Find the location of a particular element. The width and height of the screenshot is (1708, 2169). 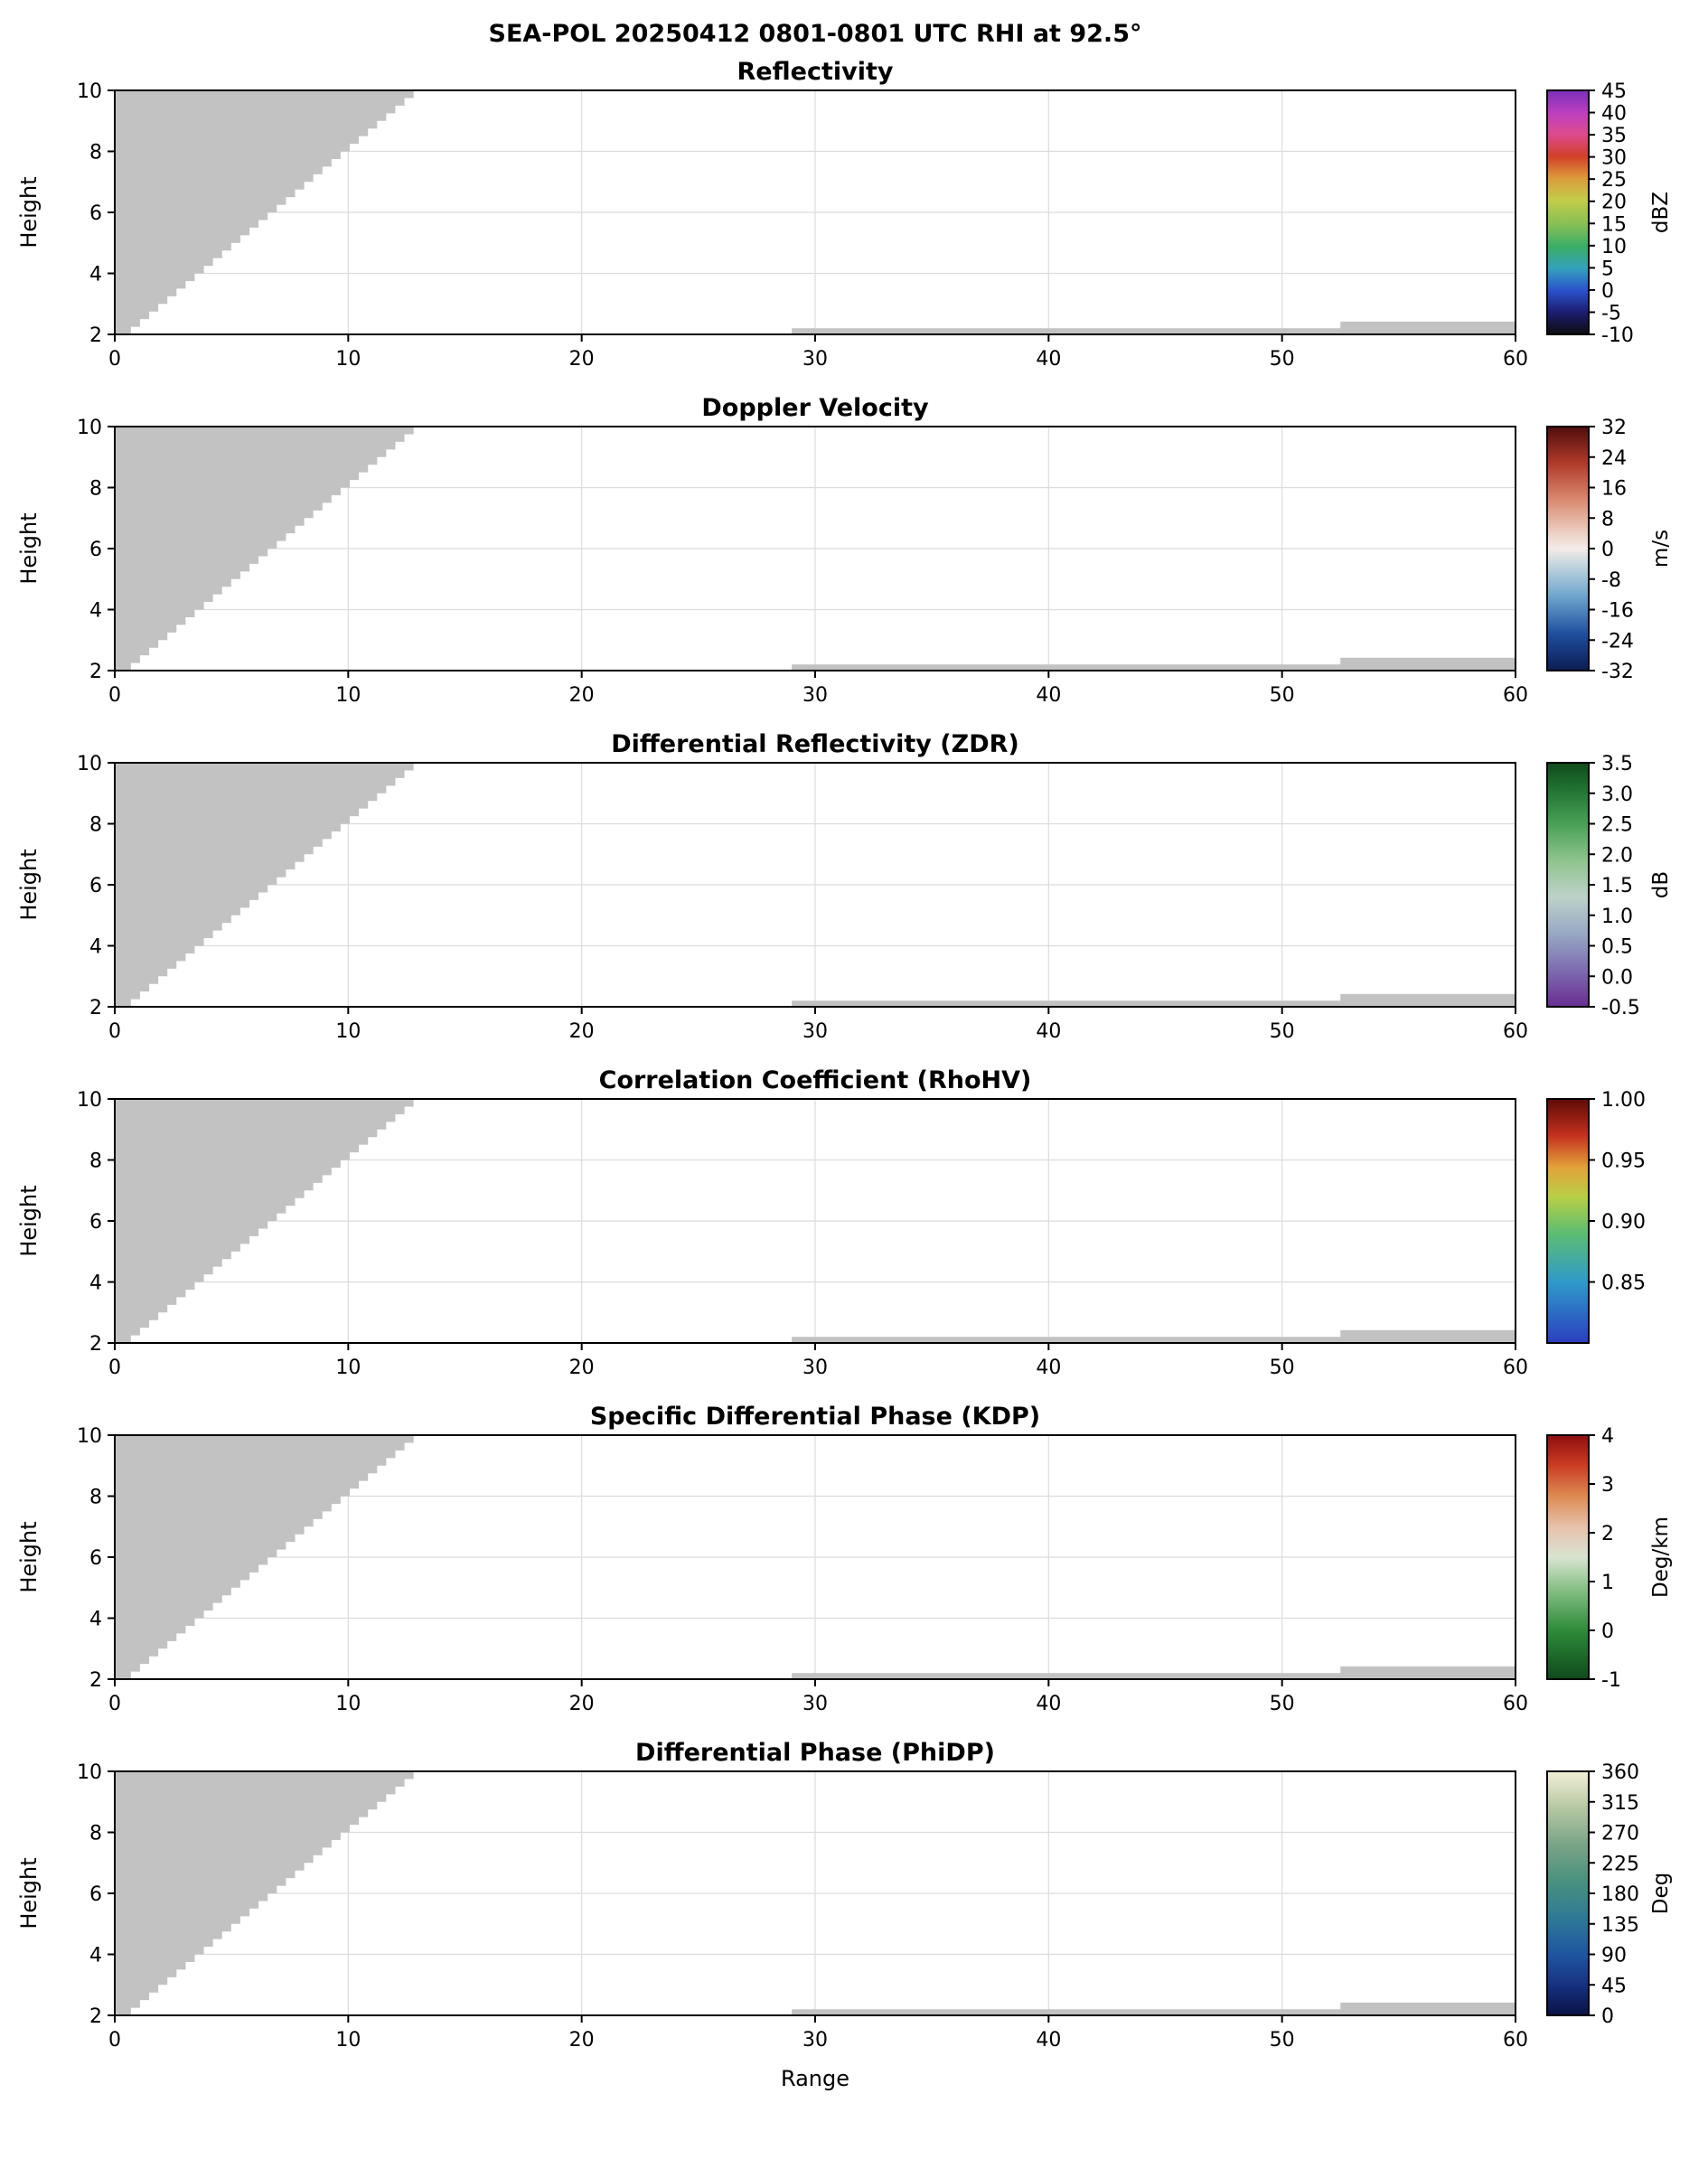

colorbar-tick-label: 40 is located at coordinates (1614, 115).